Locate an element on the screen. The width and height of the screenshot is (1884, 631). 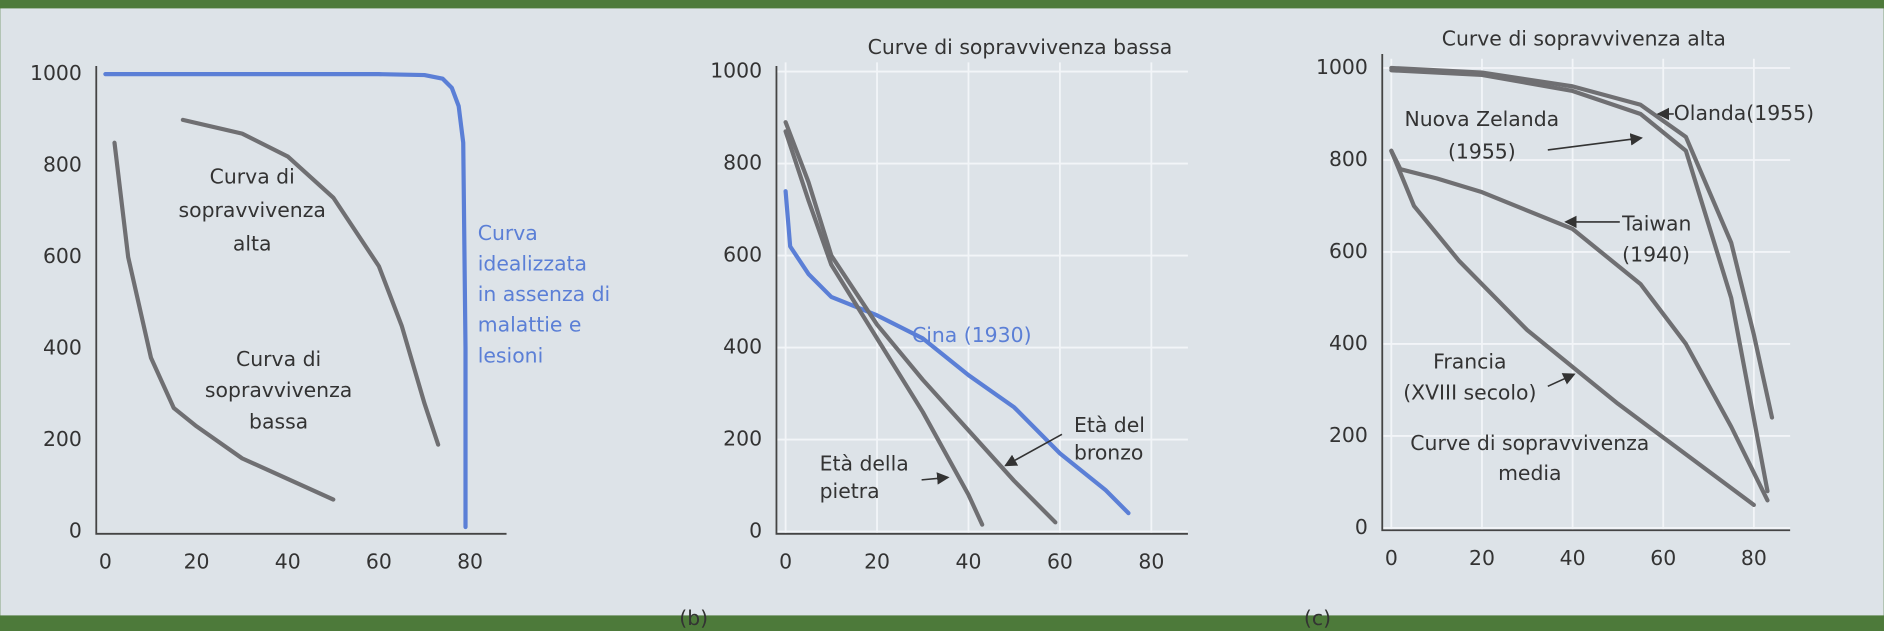
curve-label: Età della is located at coordinates (864, 463).